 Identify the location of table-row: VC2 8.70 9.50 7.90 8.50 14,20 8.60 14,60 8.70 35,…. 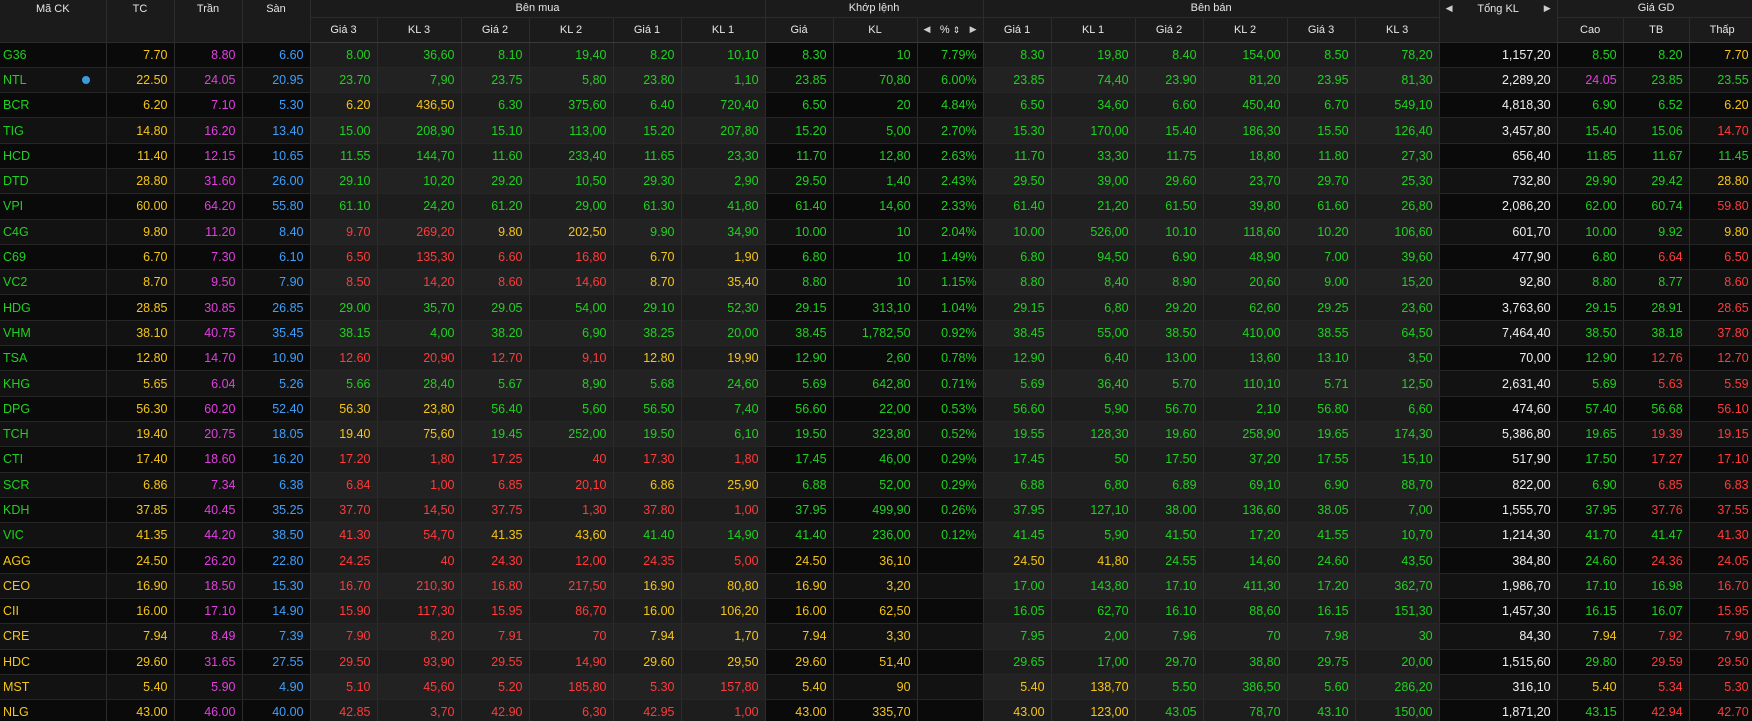
(876, 282).